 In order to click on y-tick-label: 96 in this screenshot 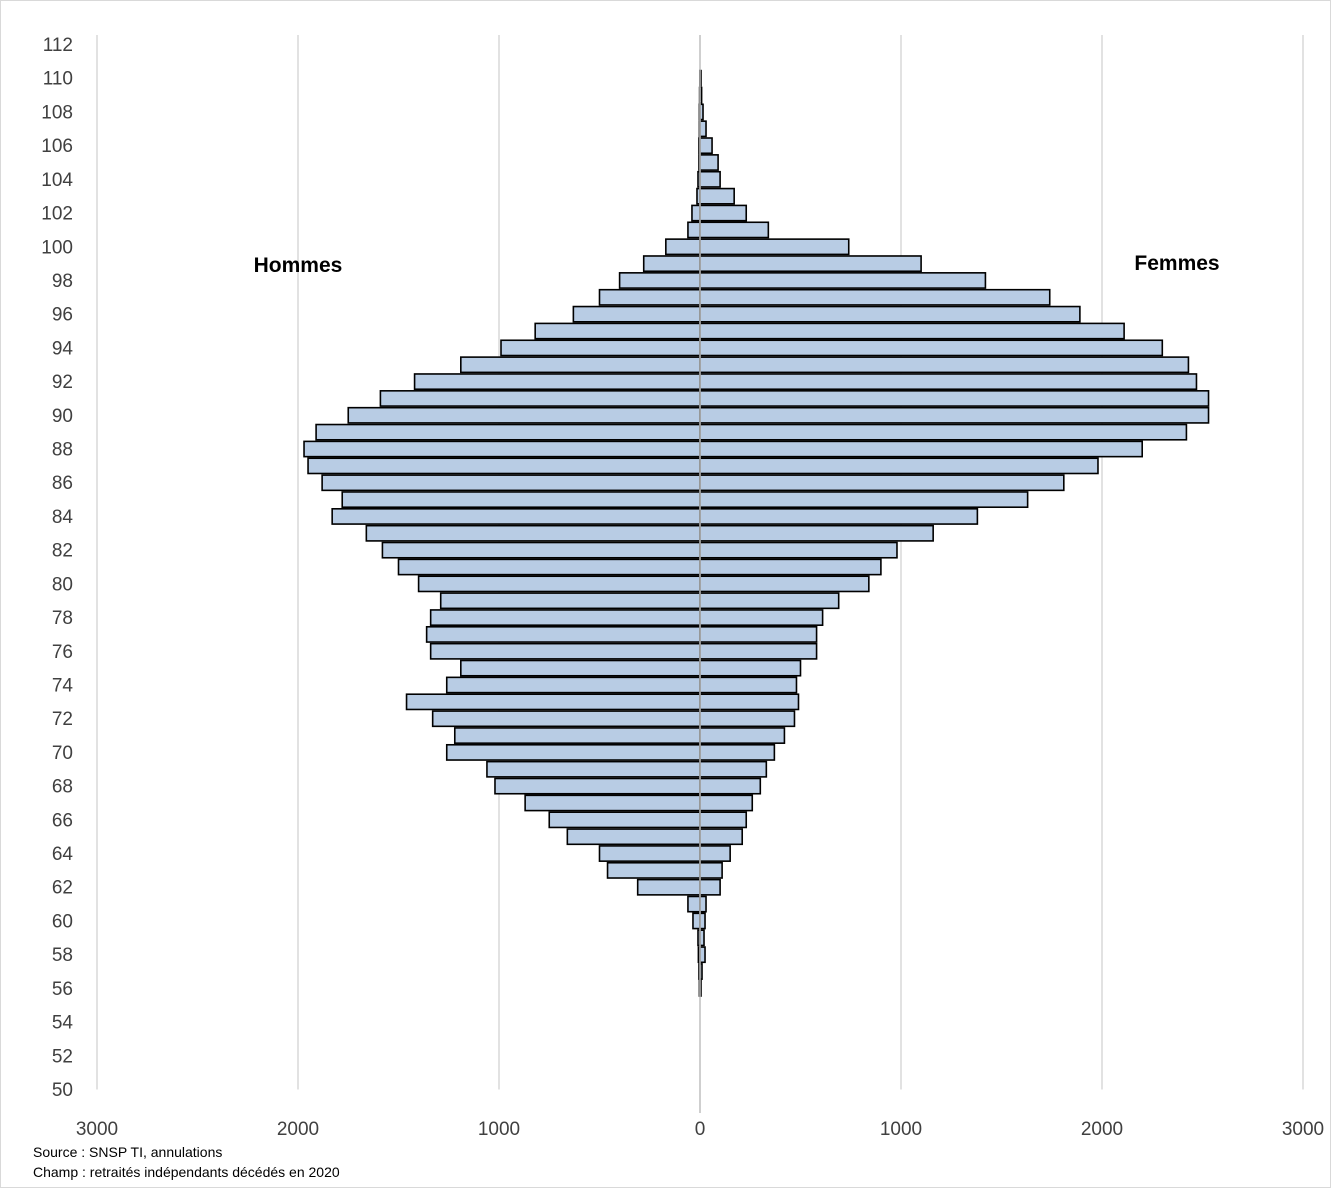, I will do `click(62, 315)`.